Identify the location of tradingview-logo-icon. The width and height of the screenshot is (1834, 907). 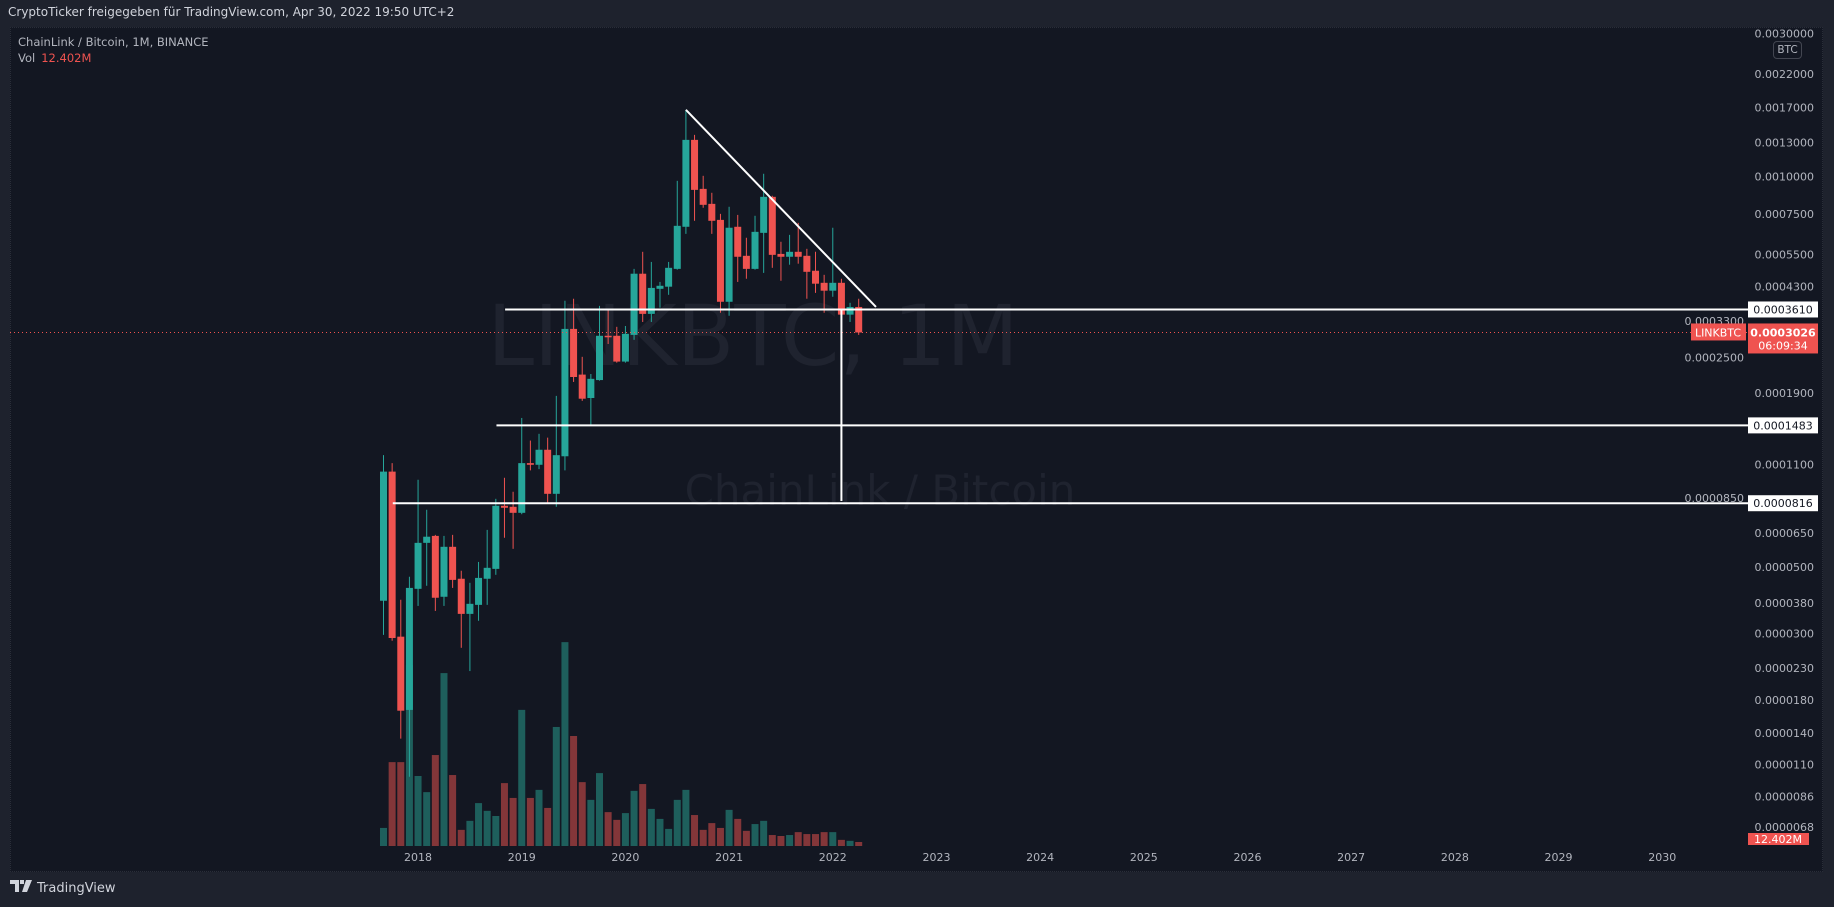
(21, 888).